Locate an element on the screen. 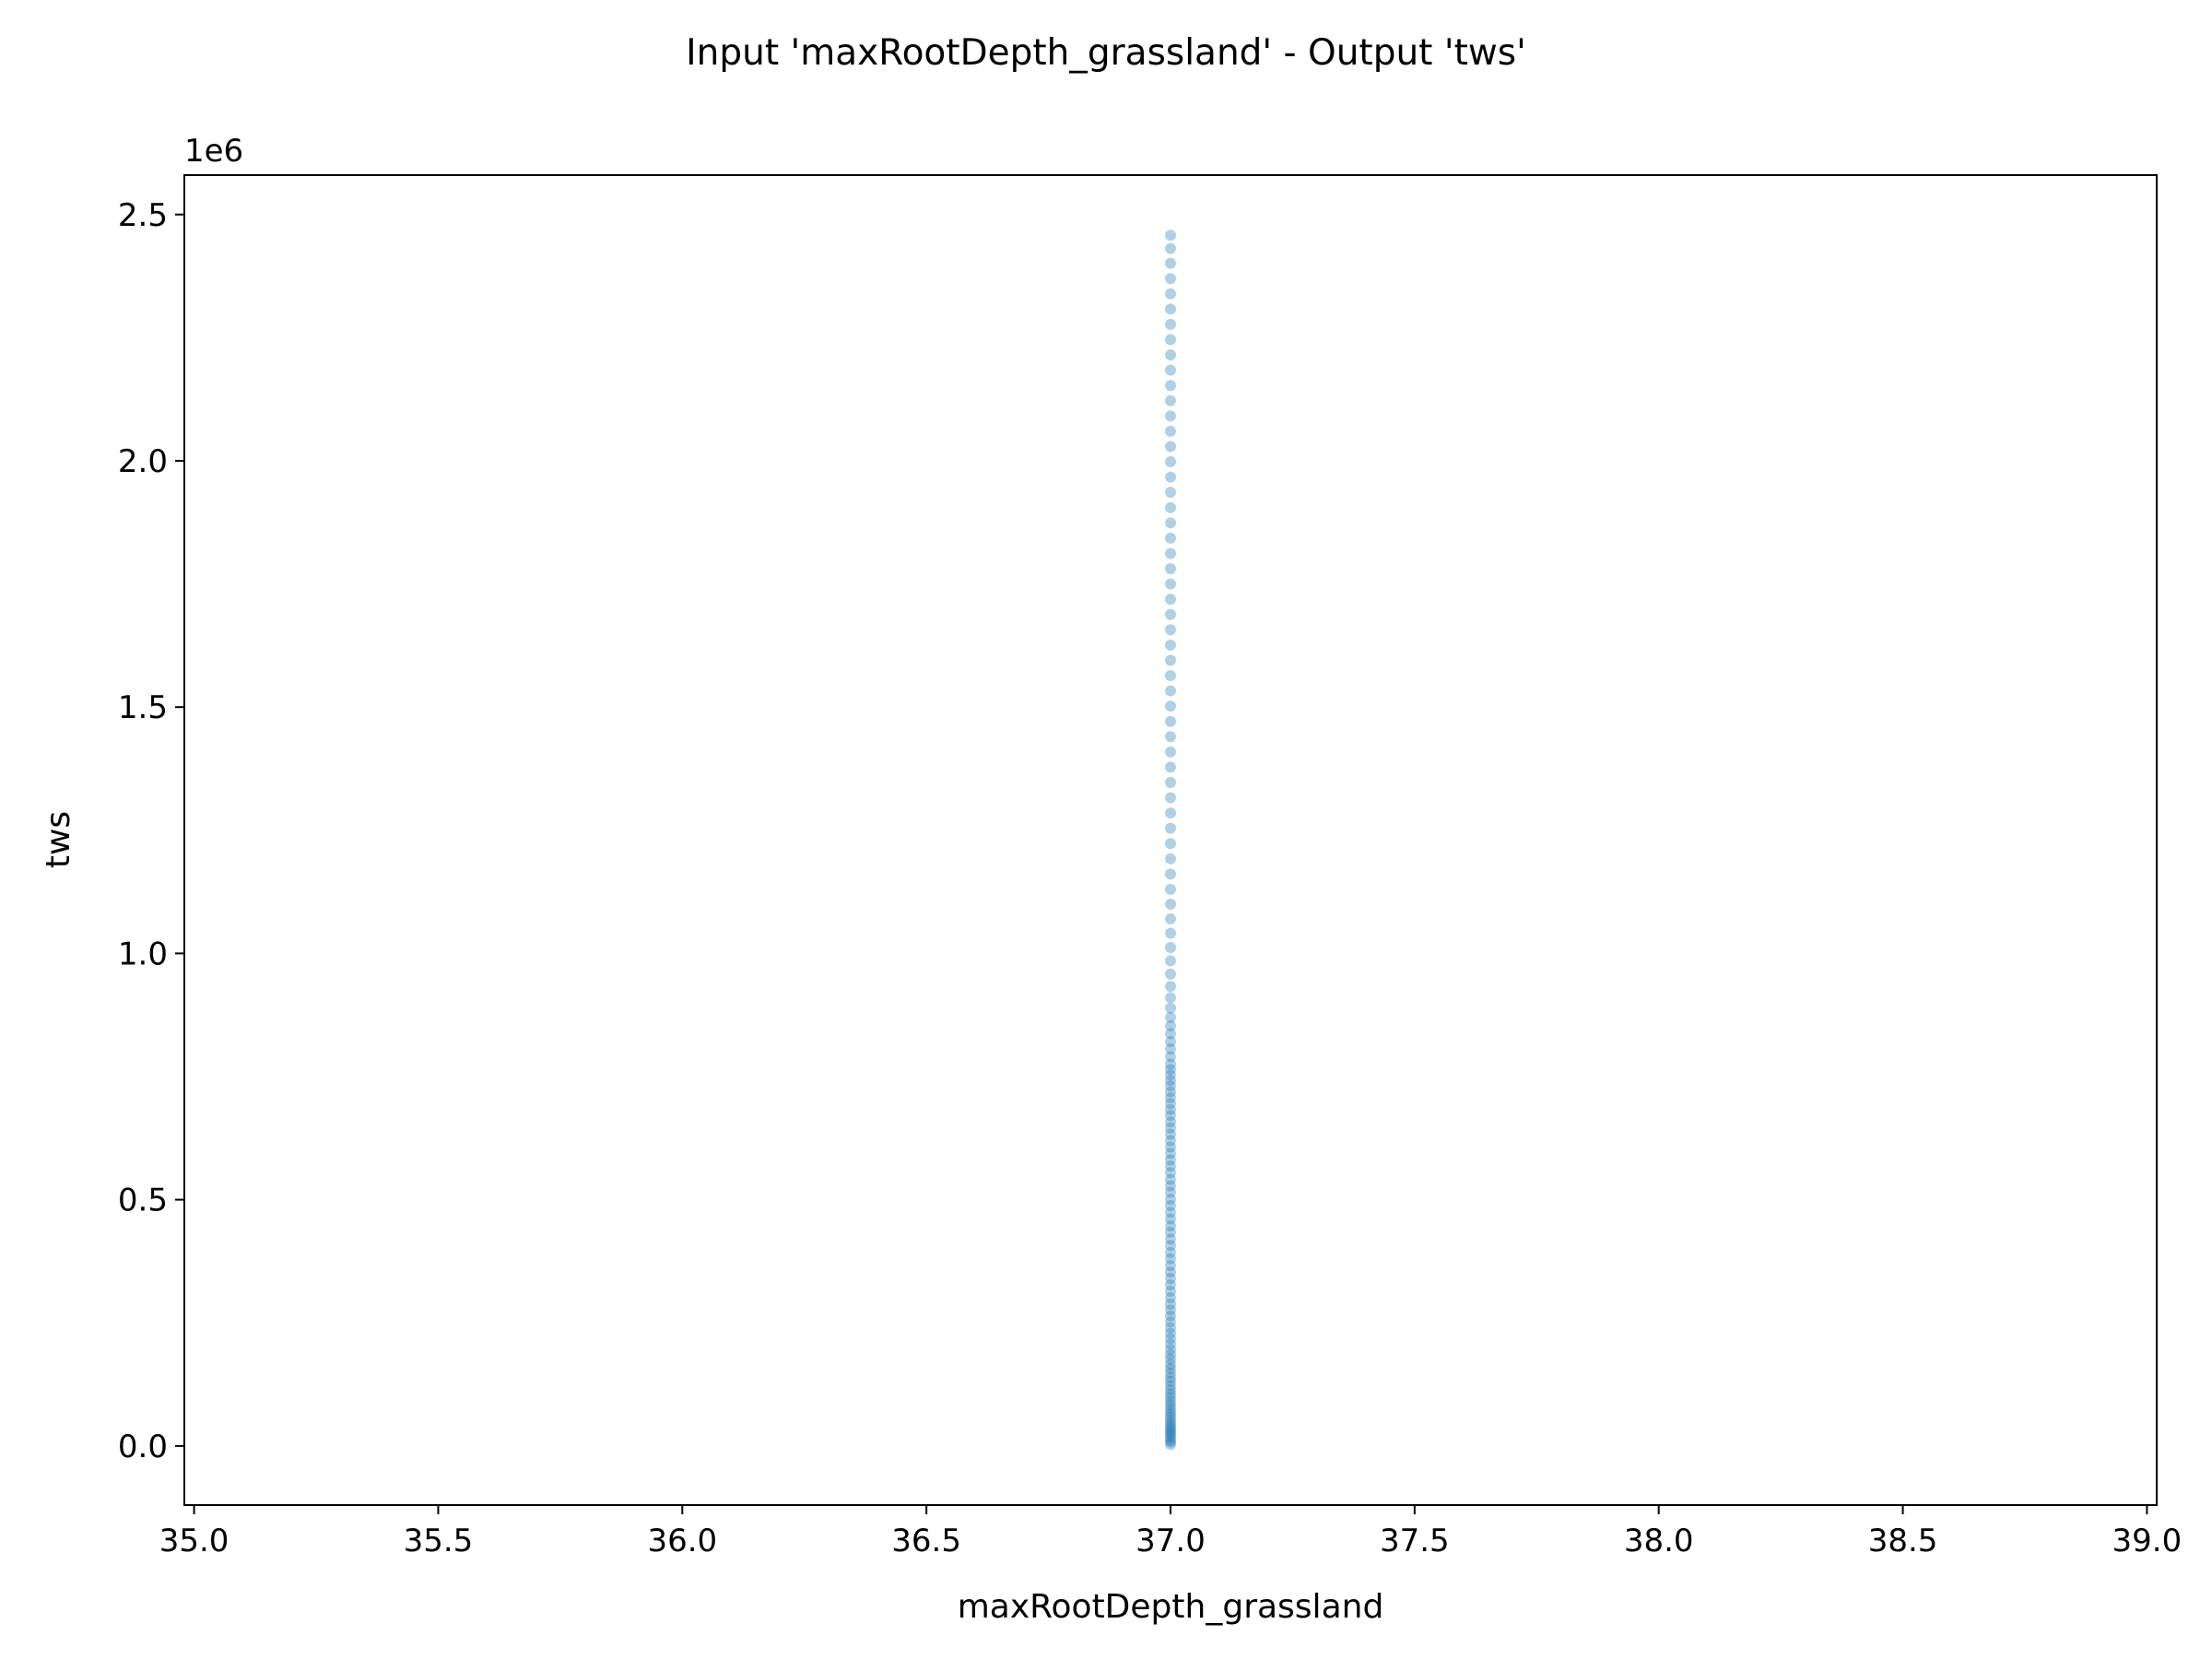 Image resolution: width=2212 pixels, height=1659 pixels. x-tick-label: 35.5 is located at coordinates (439, 1541).